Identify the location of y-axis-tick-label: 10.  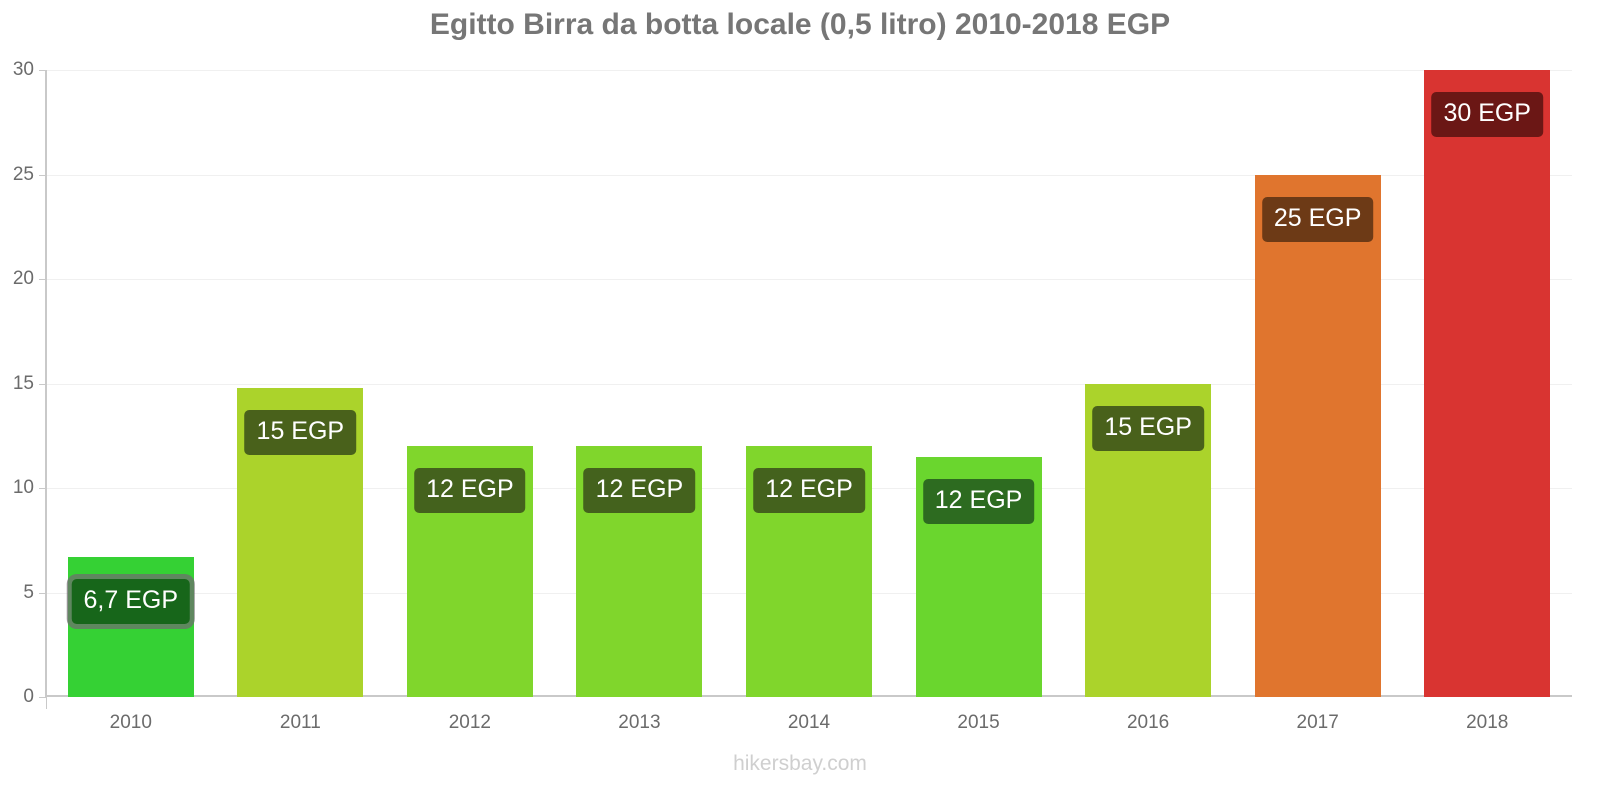
(23, 487).